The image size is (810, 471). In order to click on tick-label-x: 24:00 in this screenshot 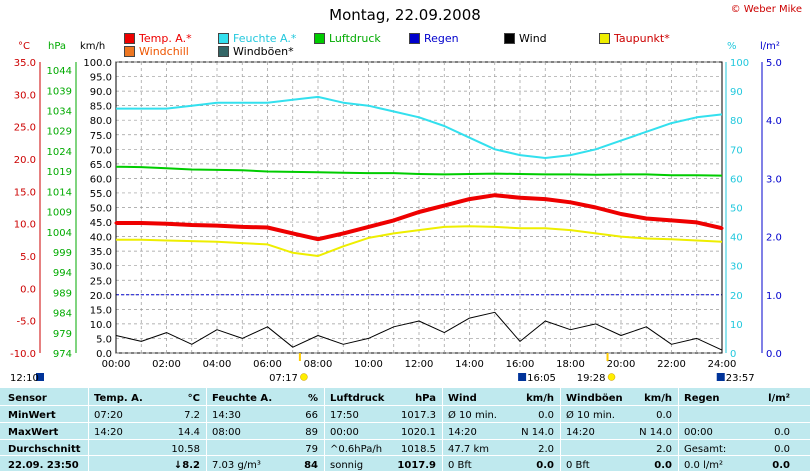, I will do `click(722, 364)`.